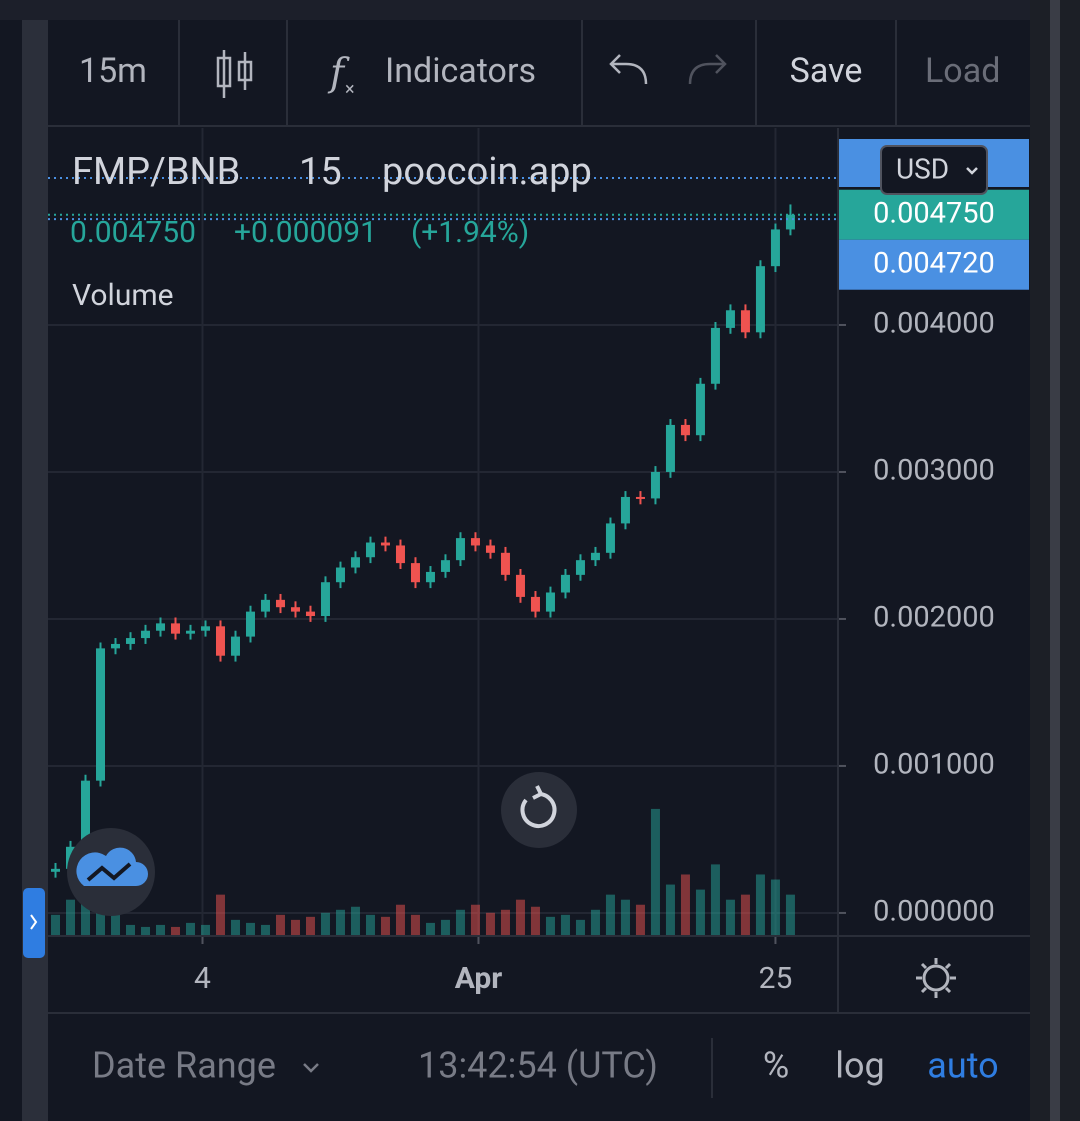 The image size is (1080, 1121). I want to click on indicators-button: Indicators, so click(460, 71).